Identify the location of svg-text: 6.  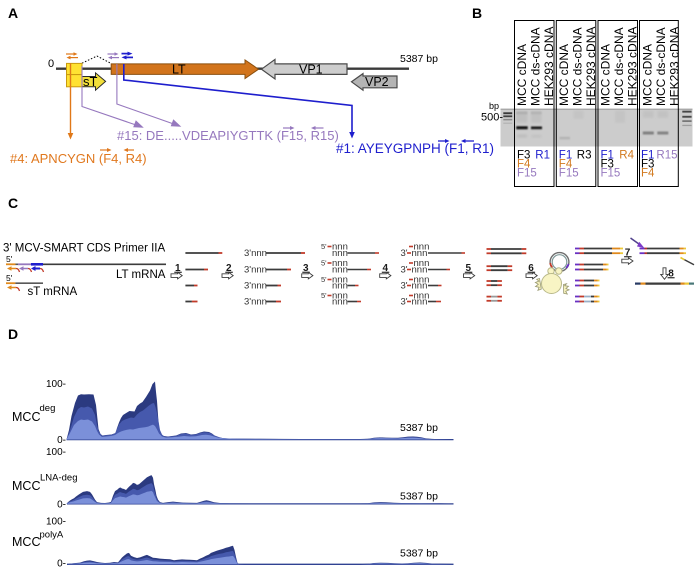
(531, 268).